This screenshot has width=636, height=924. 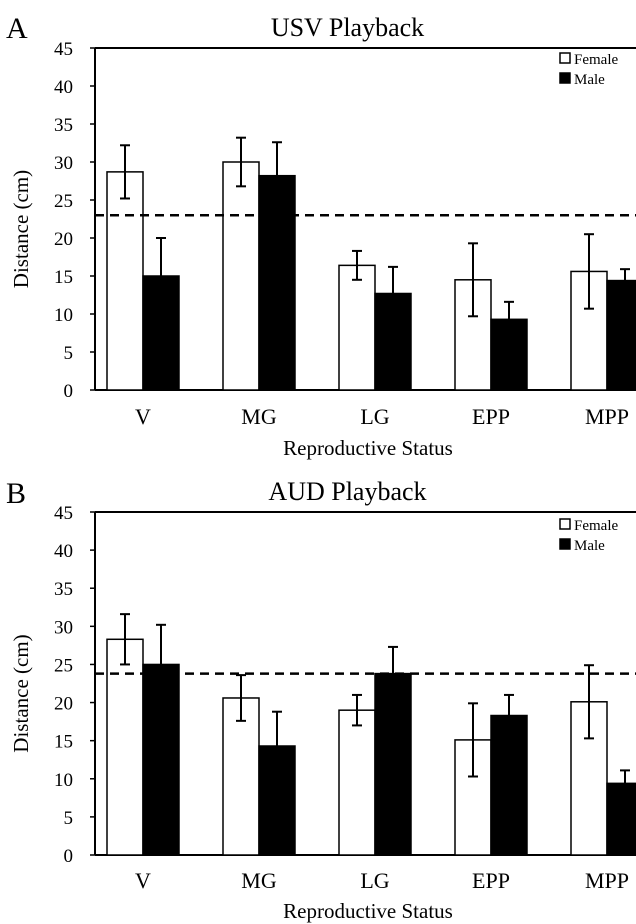 I want to click on panel-letter: A, so click(x=17, y=28).